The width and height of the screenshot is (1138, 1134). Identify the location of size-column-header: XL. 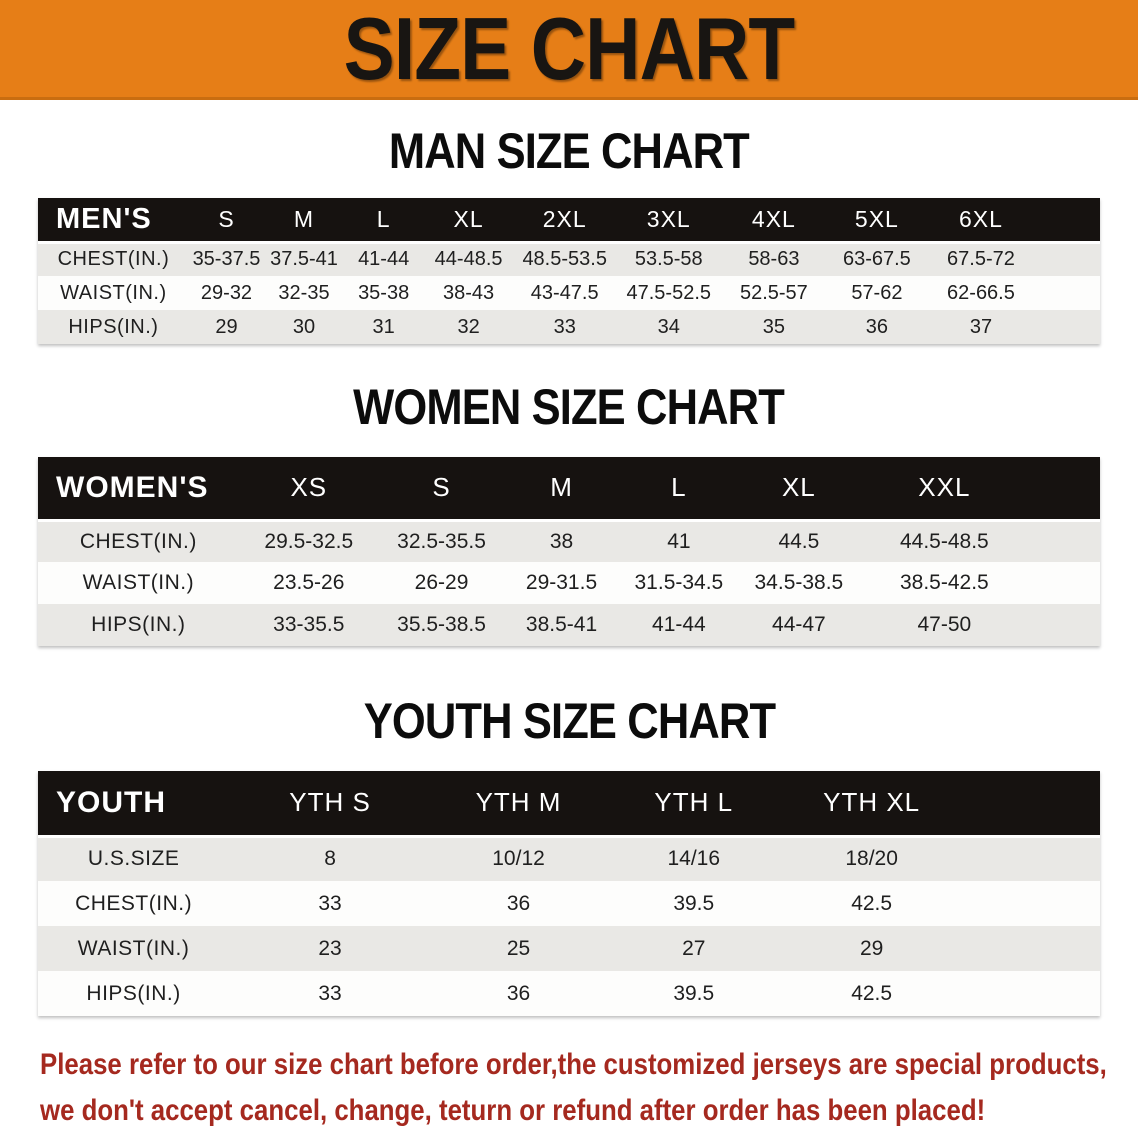
(468, 221).